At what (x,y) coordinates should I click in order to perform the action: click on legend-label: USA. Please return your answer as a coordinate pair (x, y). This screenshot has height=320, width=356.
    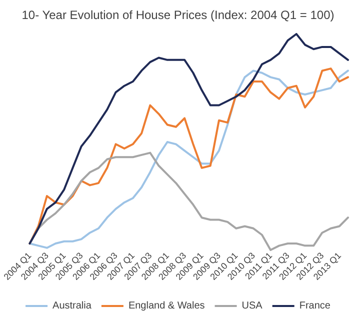
    Looking at the image, I should click on (252, 306).